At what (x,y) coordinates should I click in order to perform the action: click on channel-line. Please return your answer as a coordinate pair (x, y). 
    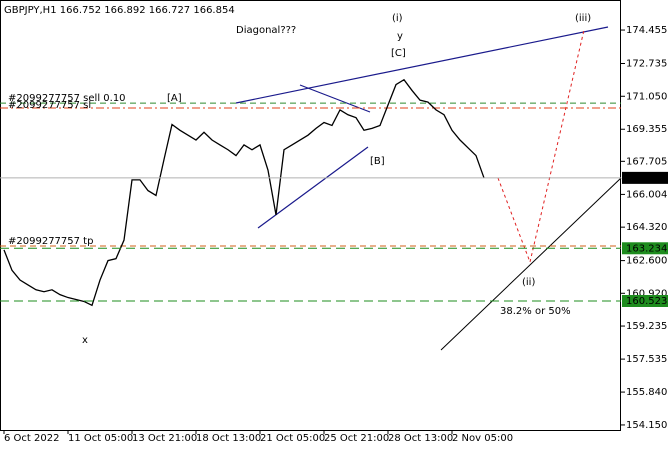
    Looking at the image, I should click on (531, 264).